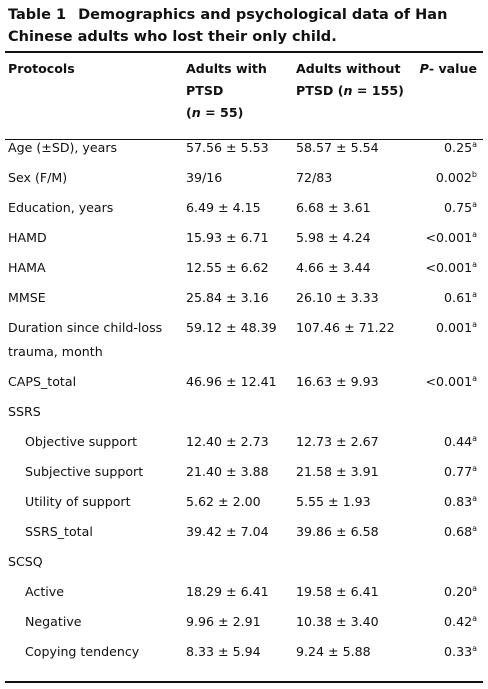 This screenshot has width=488, height=689. Describe the element at coordinates (333, 207) in the screenshot. I see `cell-without-ptsd: 6.68 ± 3.61` at that location.